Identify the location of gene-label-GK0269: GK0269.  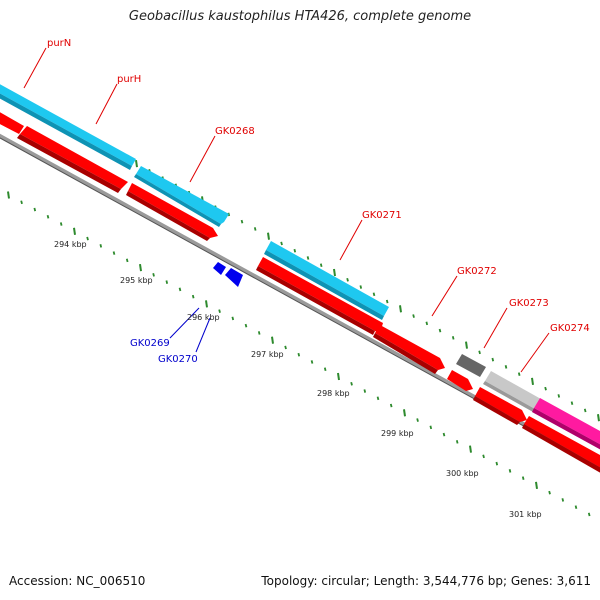
(150, 343).